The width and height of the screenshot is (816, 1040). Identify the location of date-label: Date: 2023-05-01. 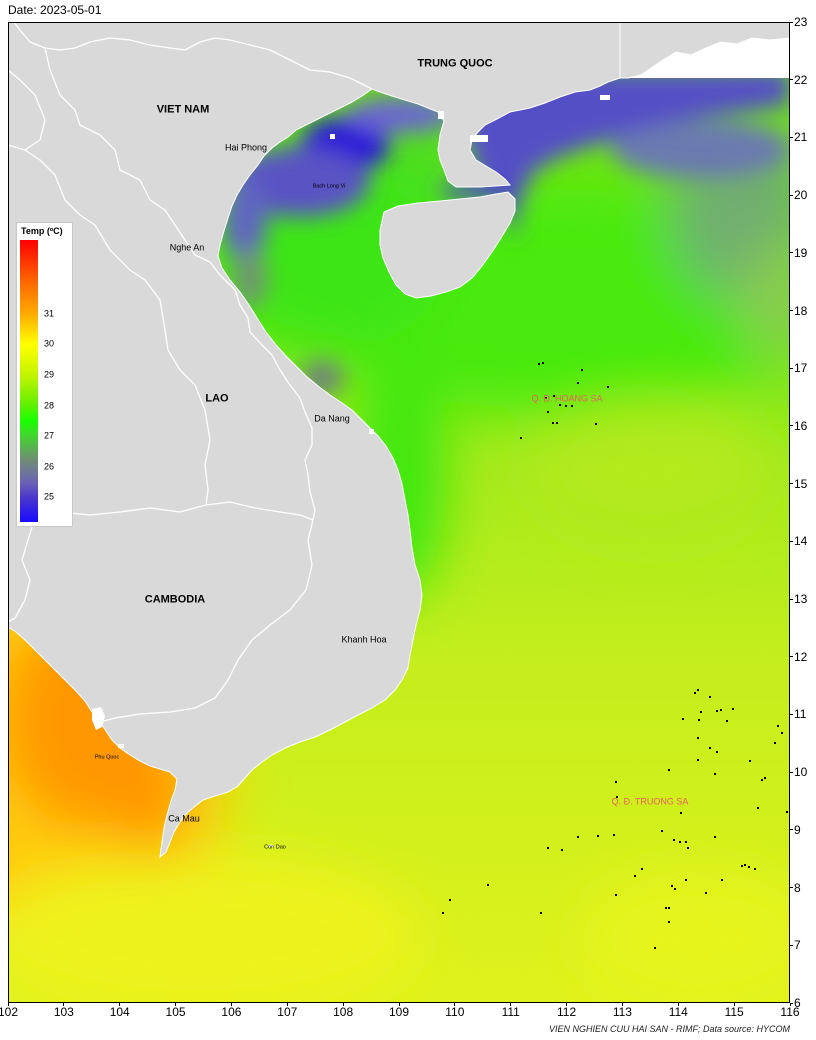
(55, 10).